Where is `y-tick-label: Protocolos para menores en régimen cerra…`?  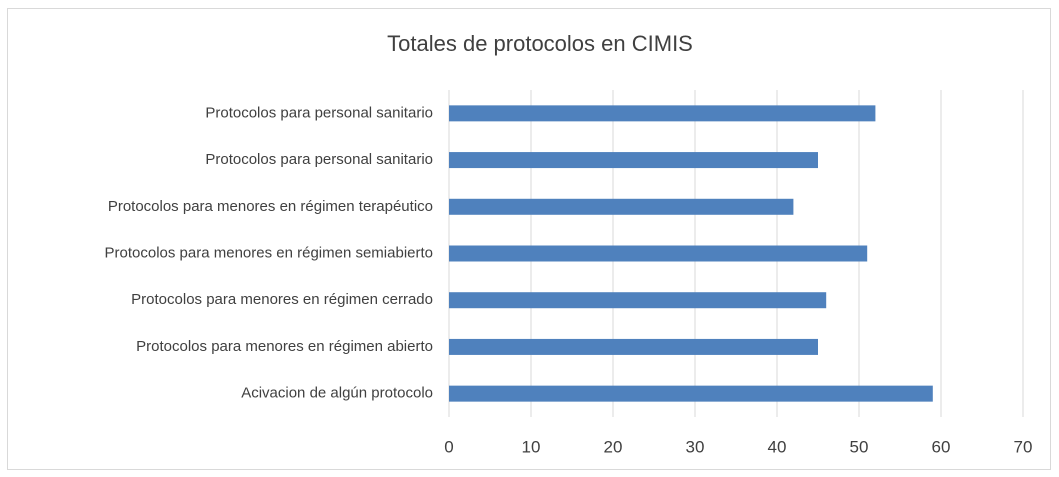 y-tick-label: Protocolos para menores en régimen cerra… is located at coordinates (282, 299).